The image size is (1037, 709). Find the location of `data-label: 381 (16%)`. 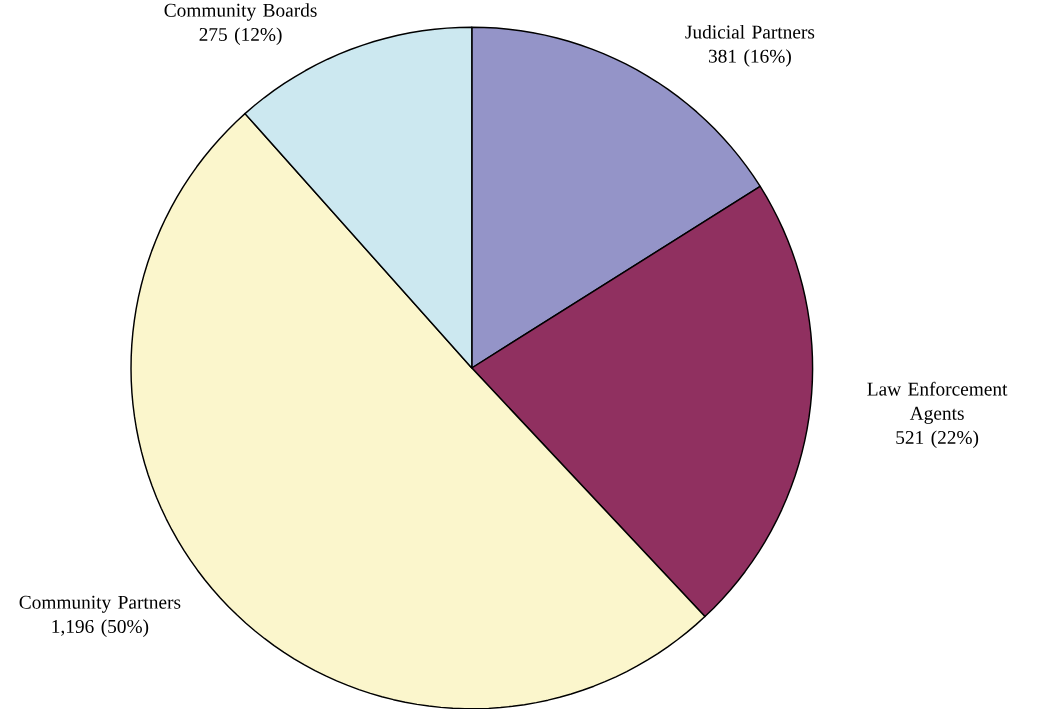

data-label: 381 (16%) is located at coordinates (749, 57).